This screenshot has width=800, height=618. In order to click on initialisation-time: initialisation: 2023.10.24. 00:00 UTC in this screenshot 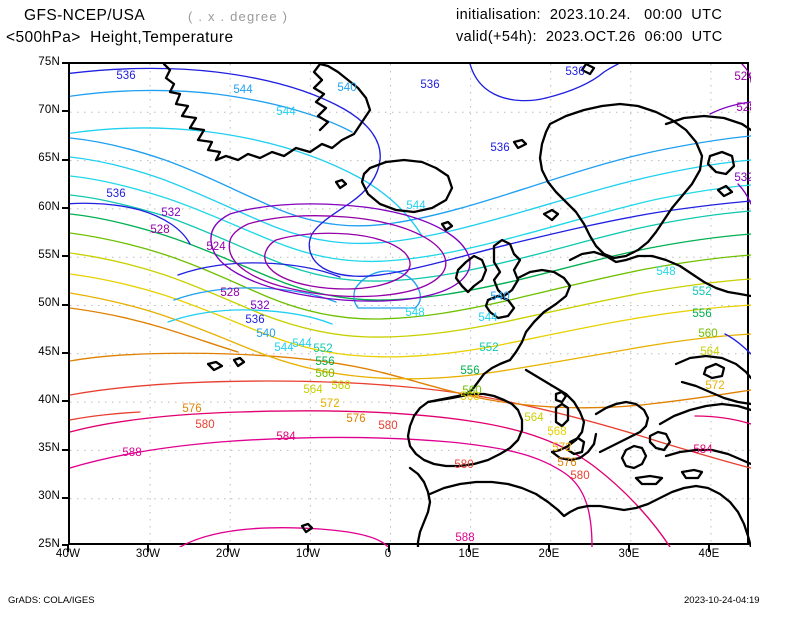, I will do `click(589, 15)`.